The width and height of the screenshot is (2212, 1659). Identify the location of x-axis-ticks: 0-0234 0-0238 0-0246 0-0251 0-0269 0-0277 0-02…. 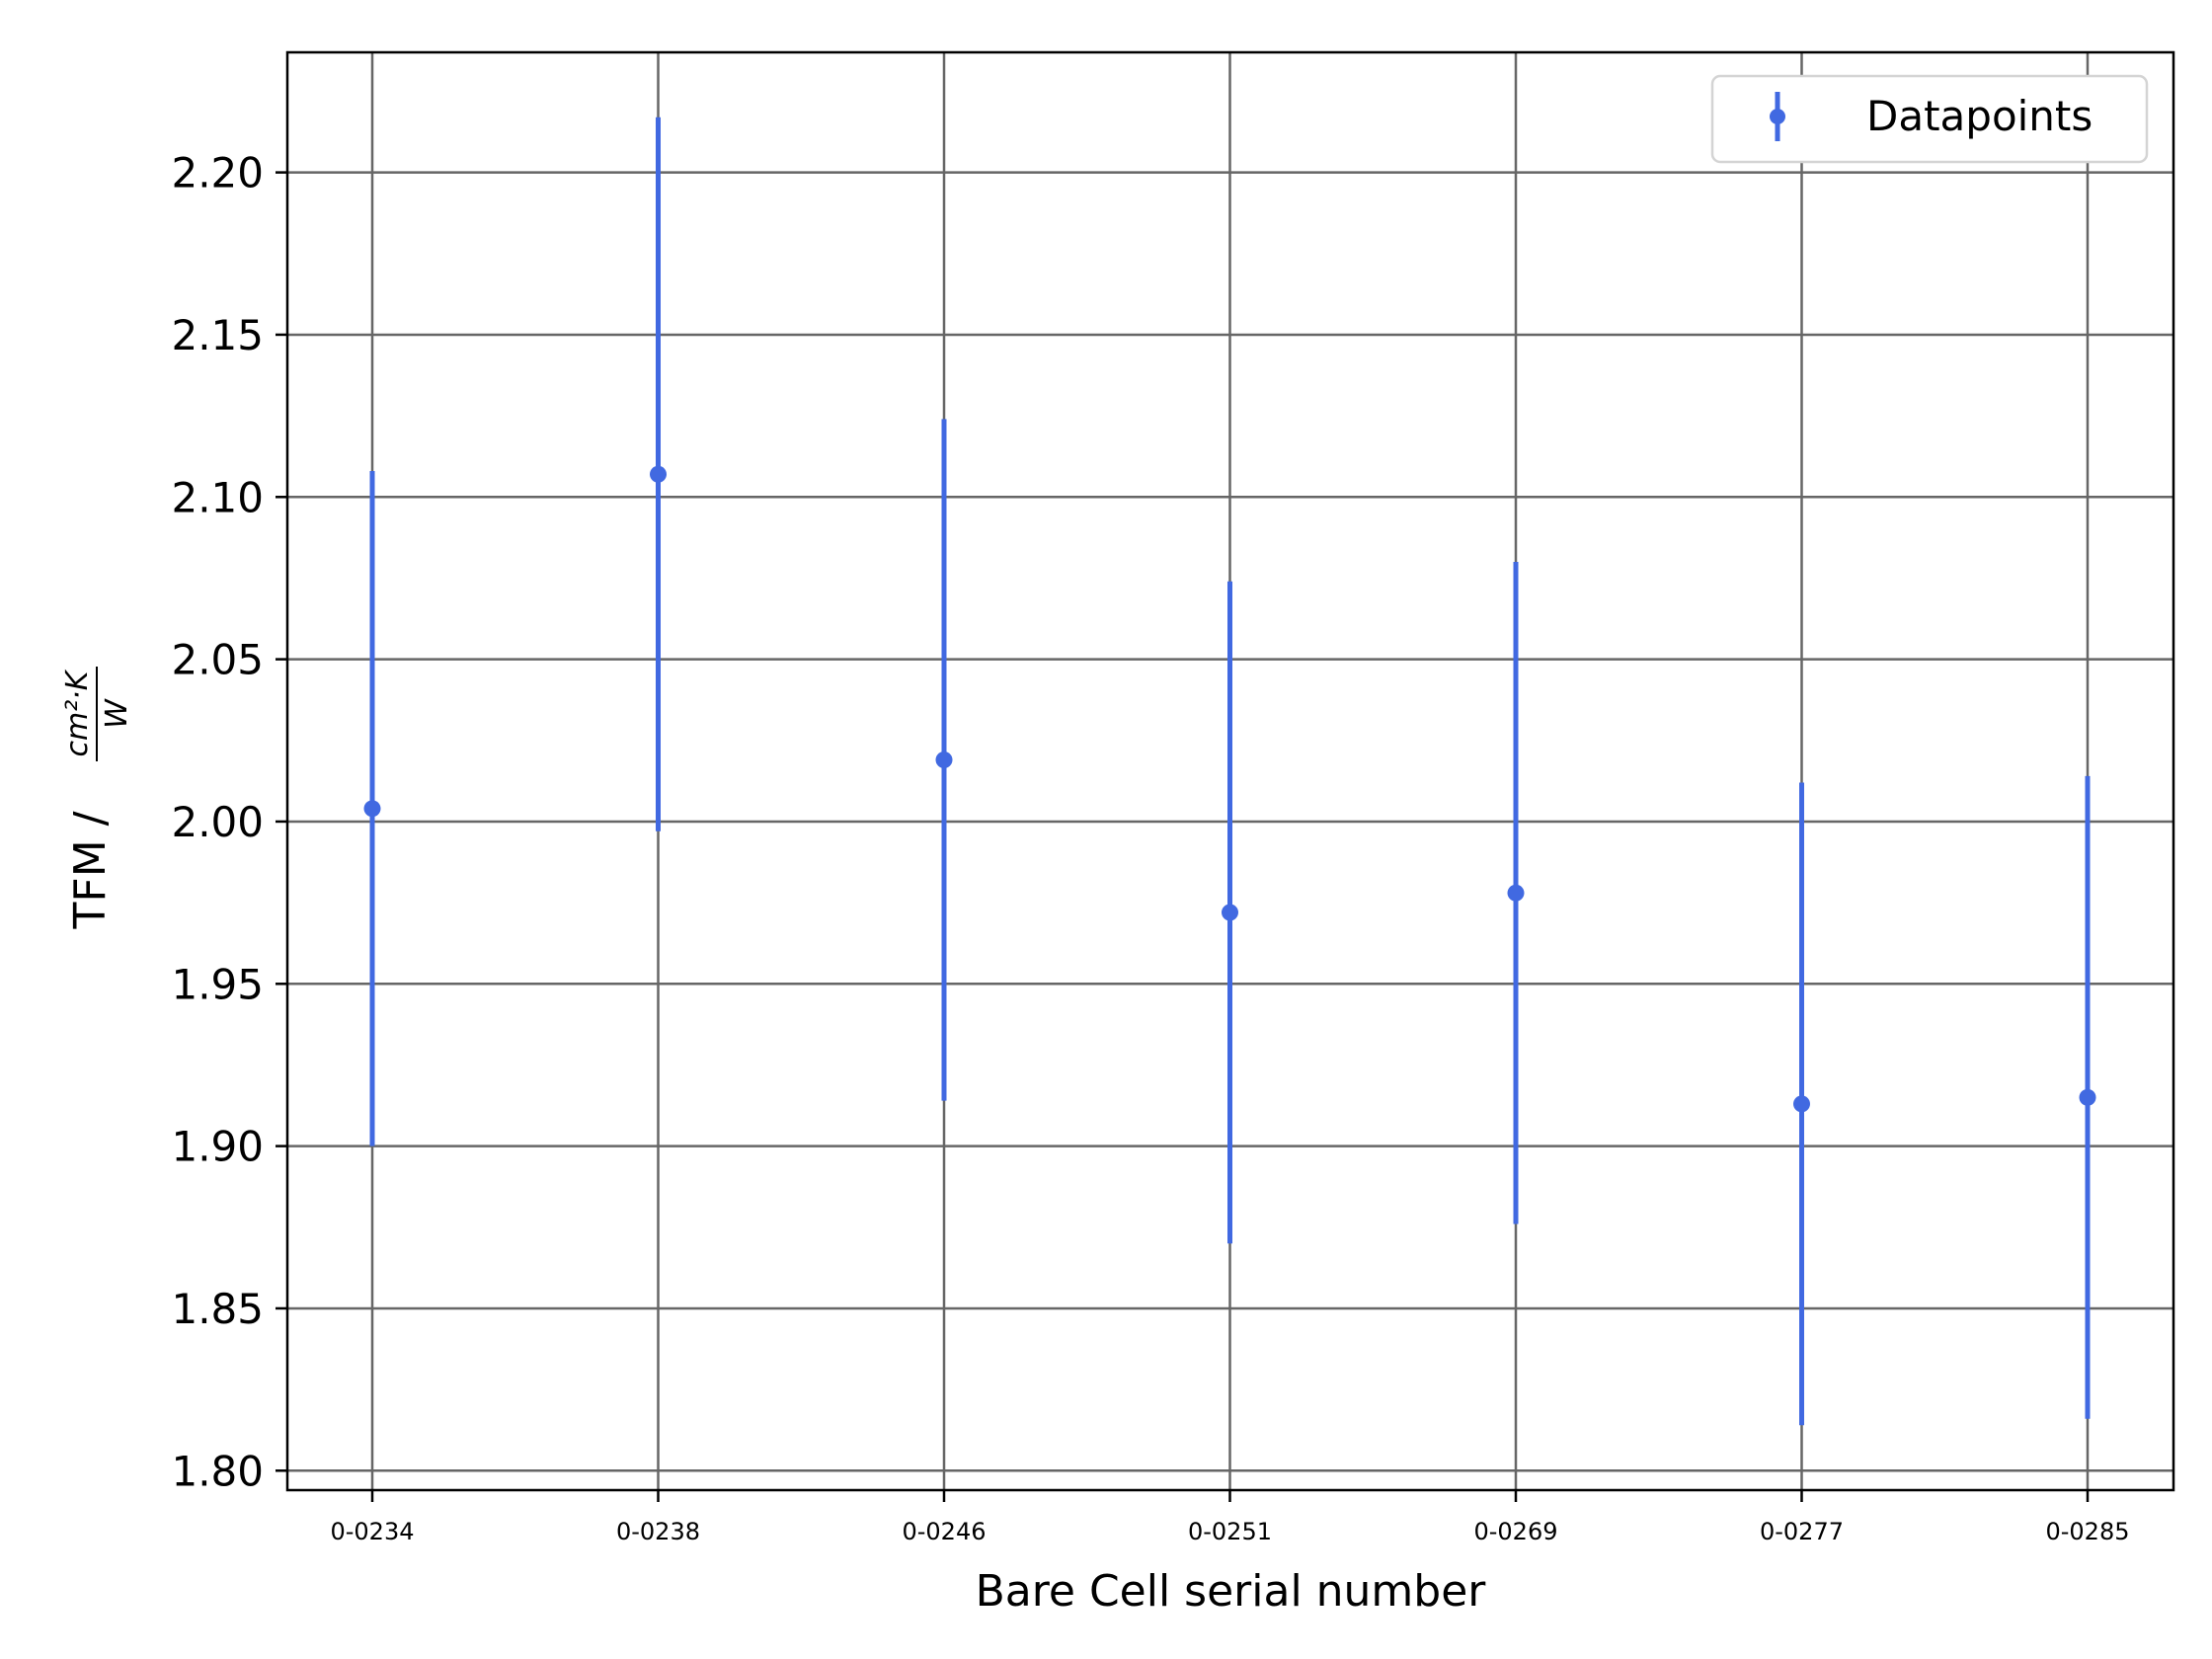
(1230, 1518).